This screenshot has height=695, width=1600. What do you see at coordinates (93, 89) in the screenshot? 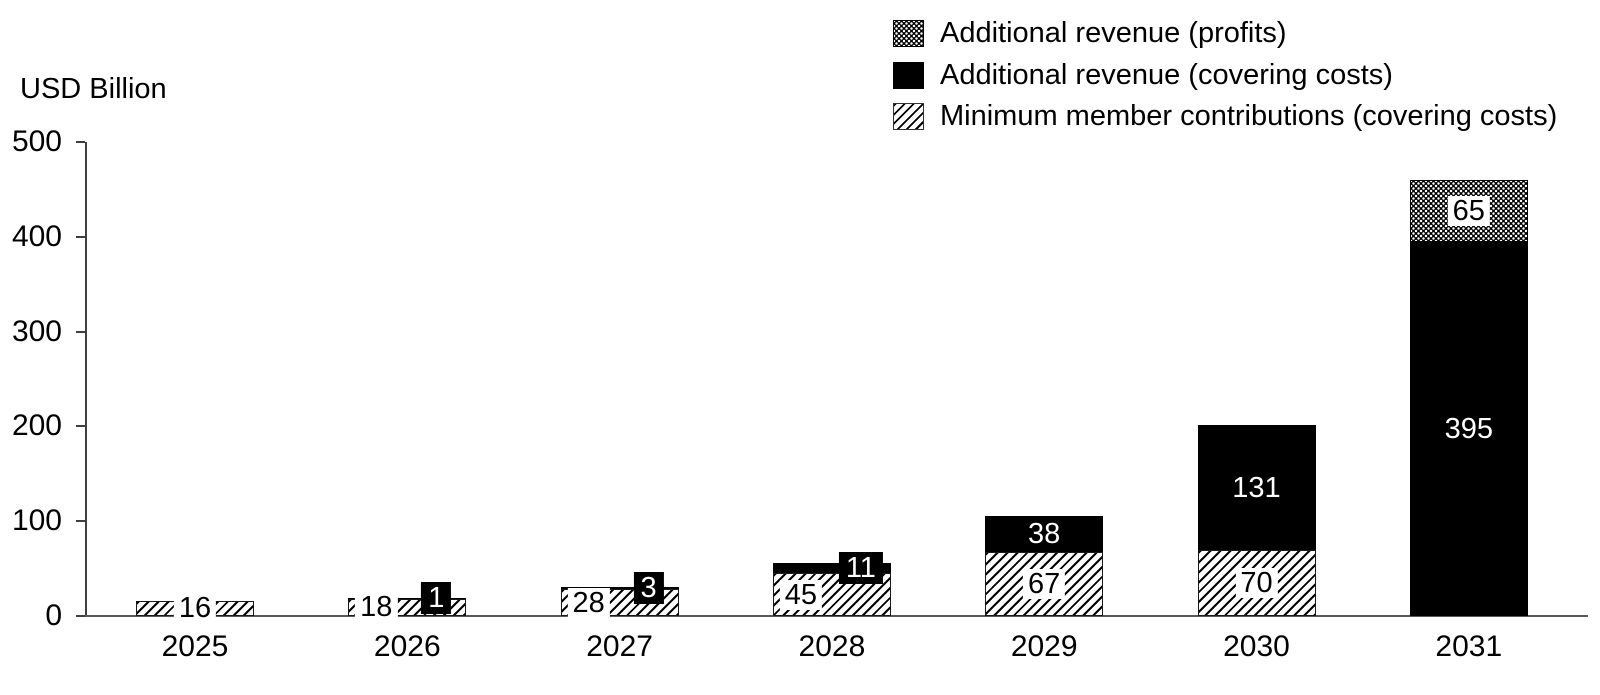
I see `y-axis-unit-label: USD Billion` at bounding box center [93, 89].